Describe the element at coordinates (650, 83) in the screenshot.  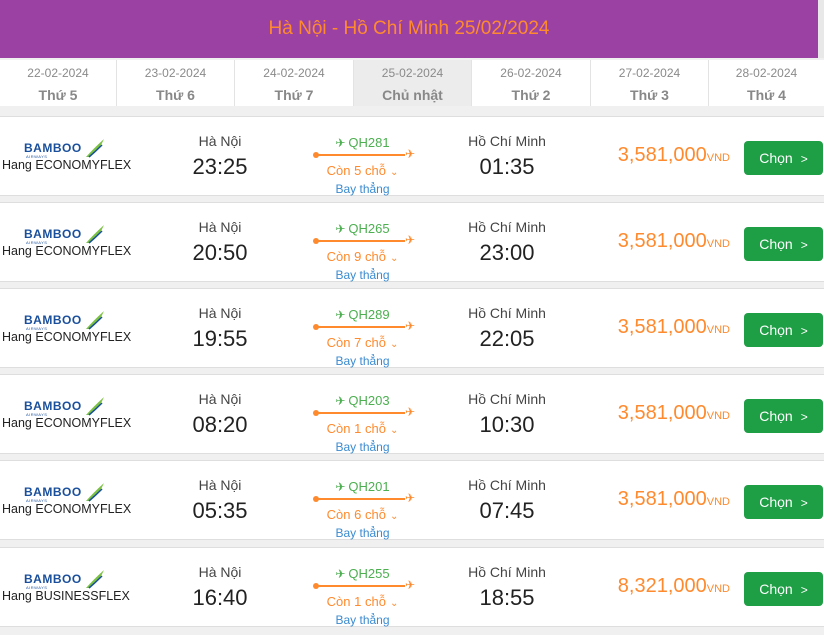
I see `date-tab-5: 27-02-2024 Thứ 3` at that location.